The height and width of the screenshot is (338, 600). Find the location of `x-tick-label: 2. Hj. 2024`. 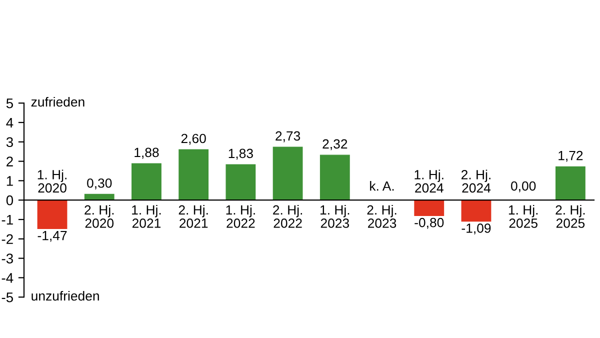

x-tick-label: 2. Hj. 2024 is located at coordinates (476, 181).